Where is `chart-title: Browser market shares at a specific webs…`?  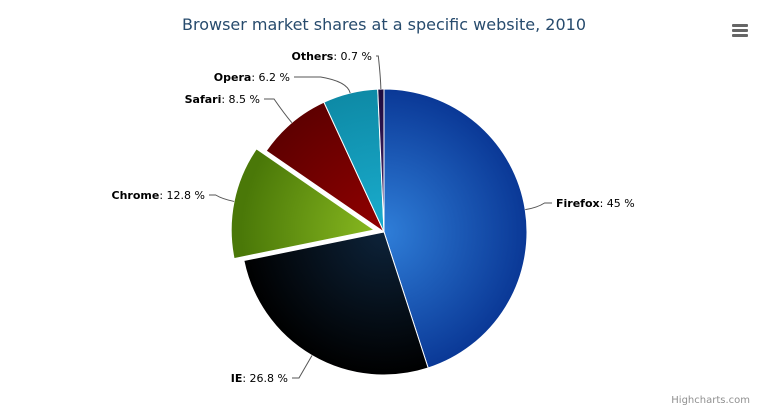 chart-title: Browser market shares at a specific webs… is located at coordinates (384, 24).